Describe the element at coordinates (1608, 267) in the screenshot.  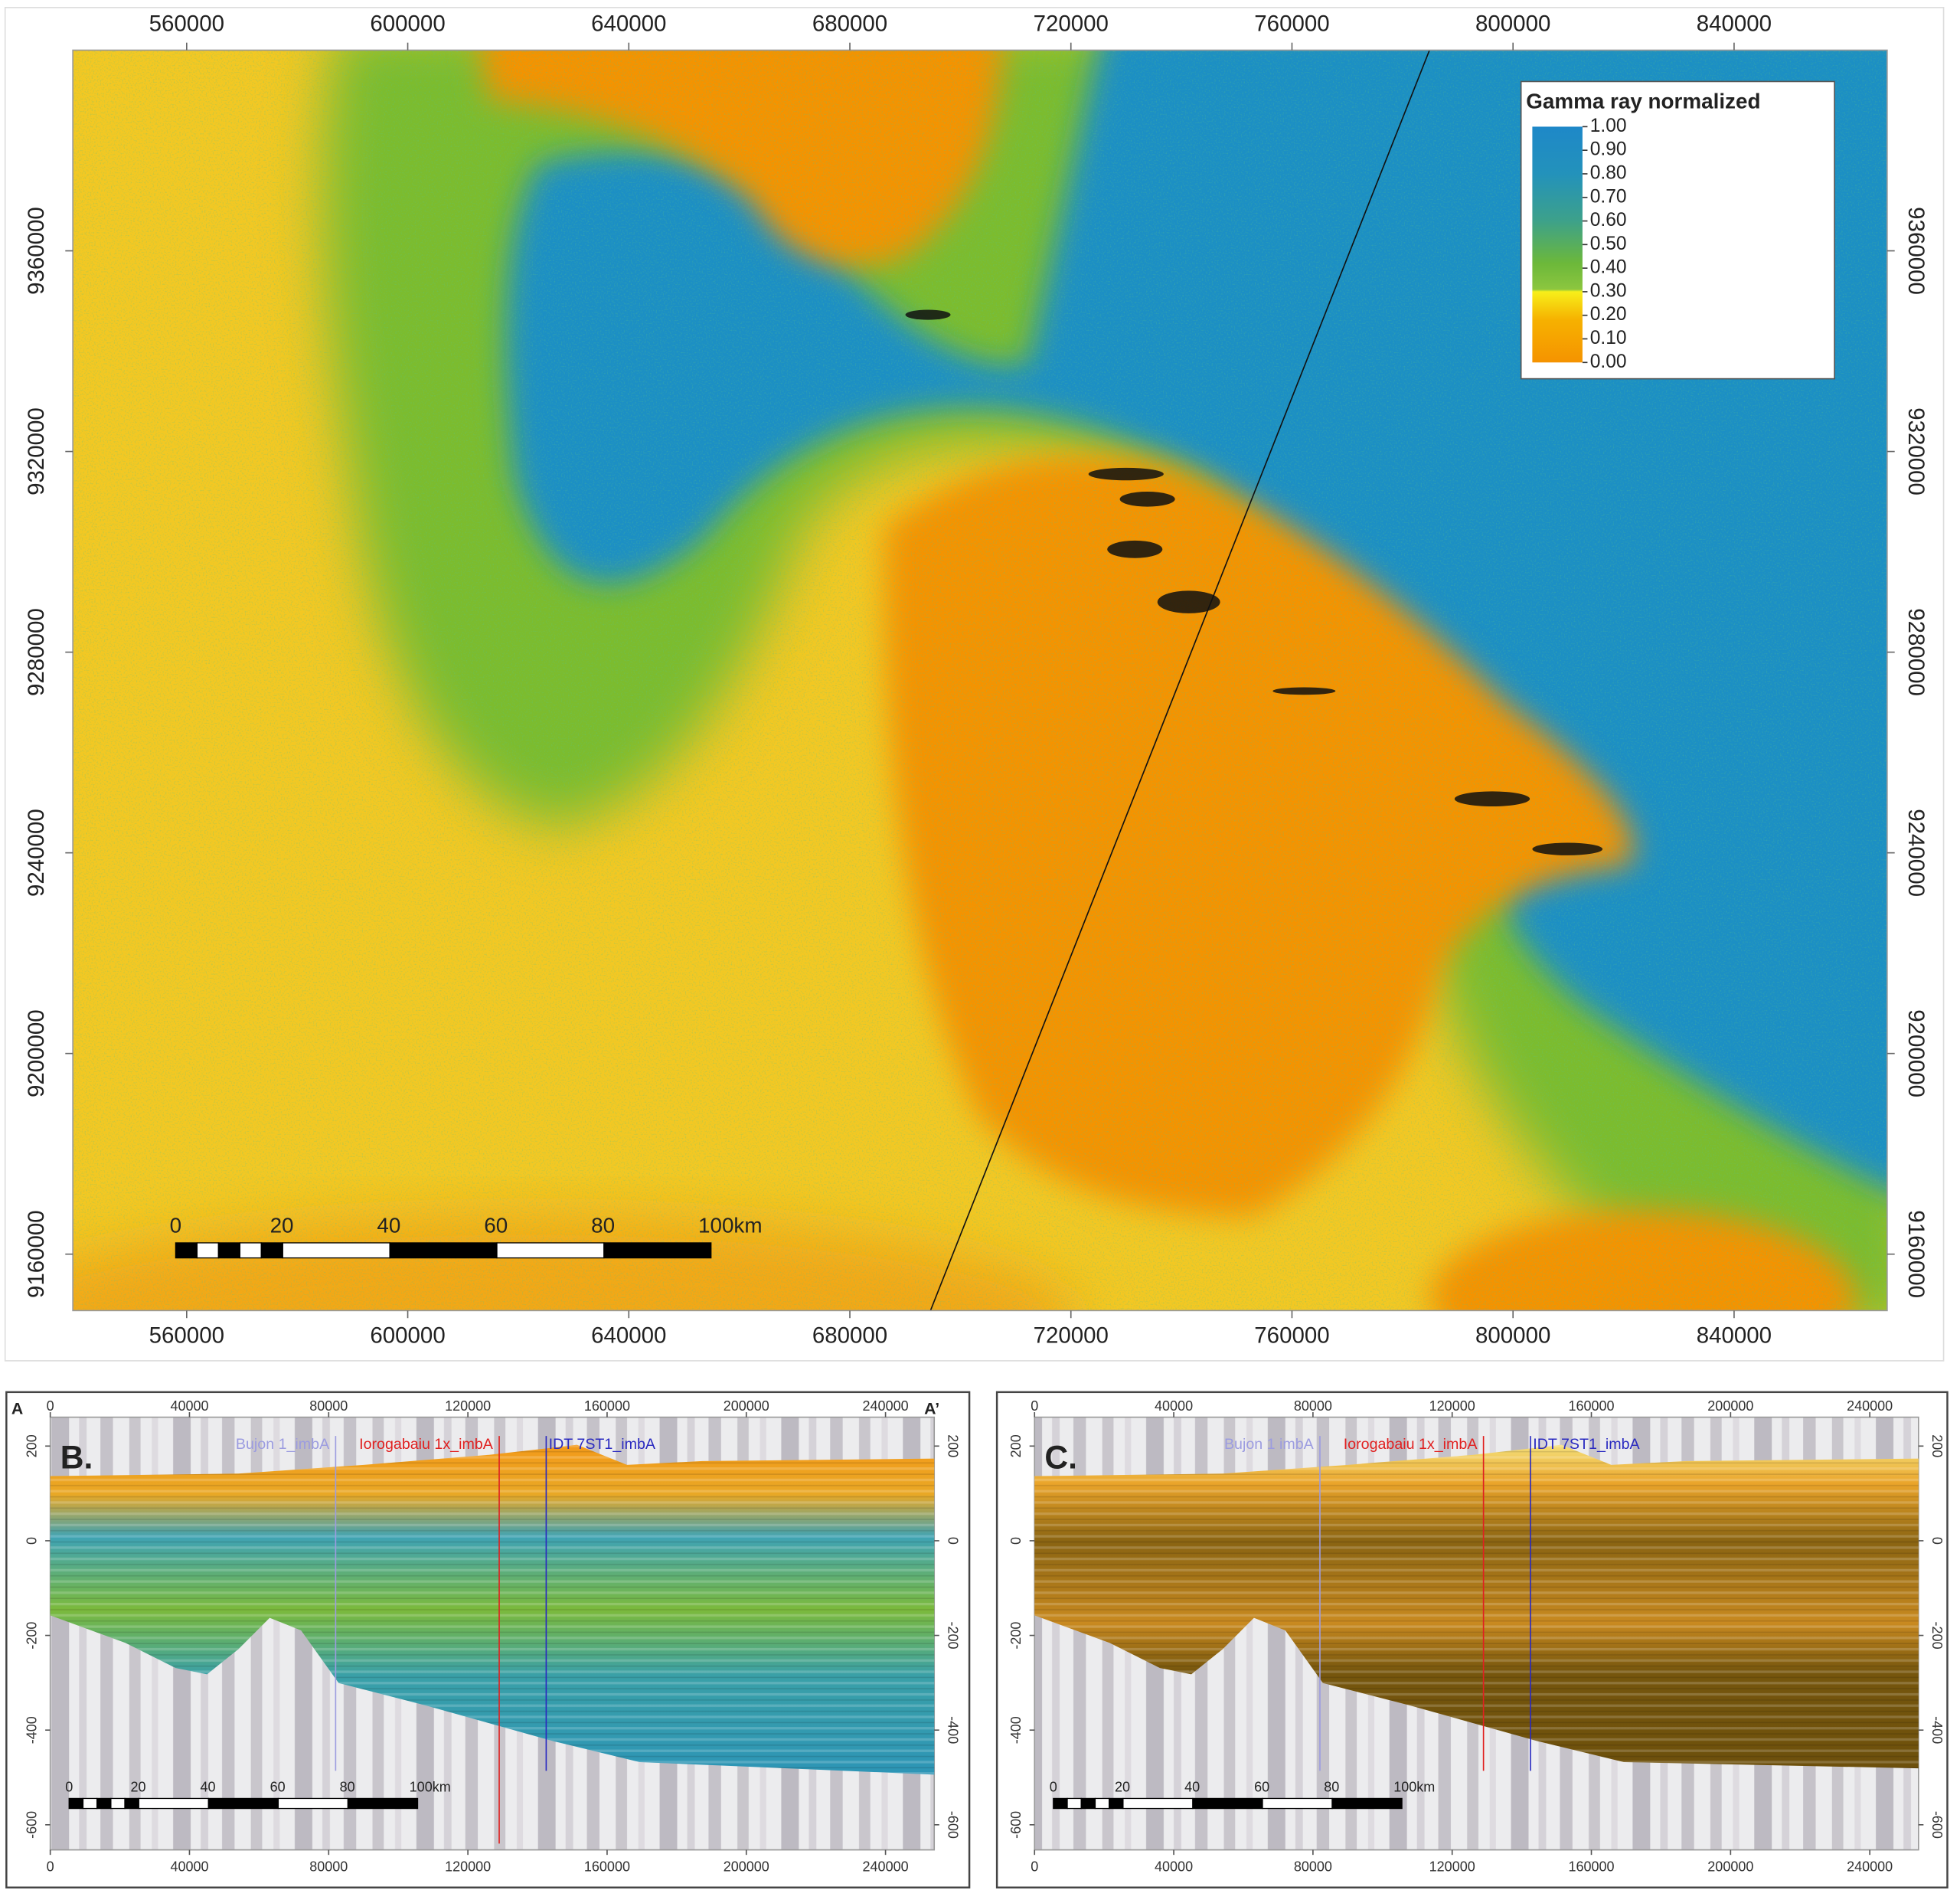
I see `legend-tick-label: 0.40` at that location.